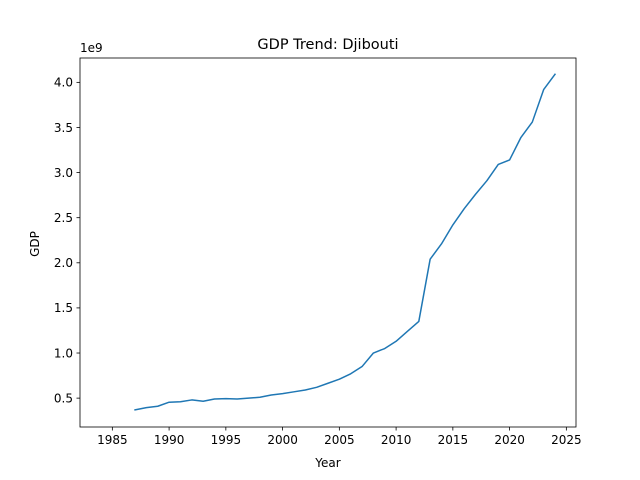 The width and height of the screenshot is (640, 480). What do you see at coordinates (63, 398) in the screenshot?
I see `y-tick-label-0: 0.5` at bounding box center [63, 398].